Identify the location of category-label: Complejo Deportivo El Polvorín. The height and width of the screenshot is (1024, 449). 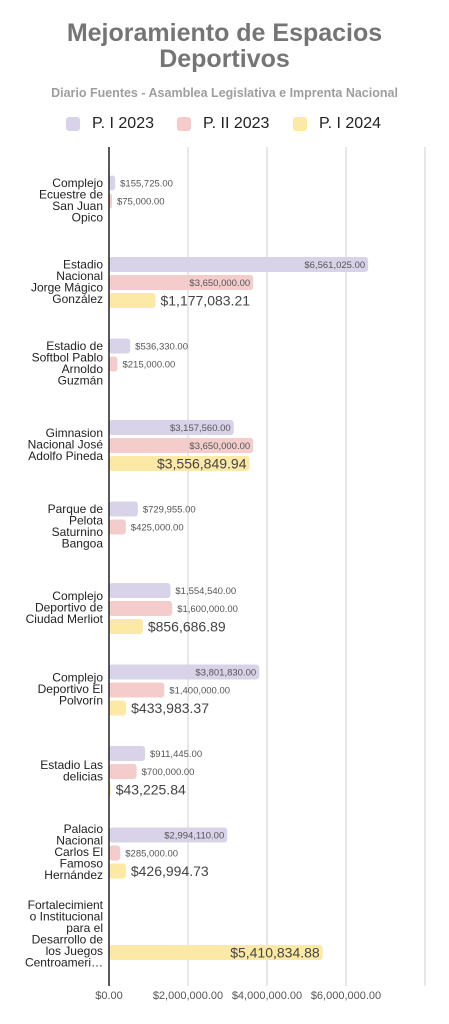
(71, 689).